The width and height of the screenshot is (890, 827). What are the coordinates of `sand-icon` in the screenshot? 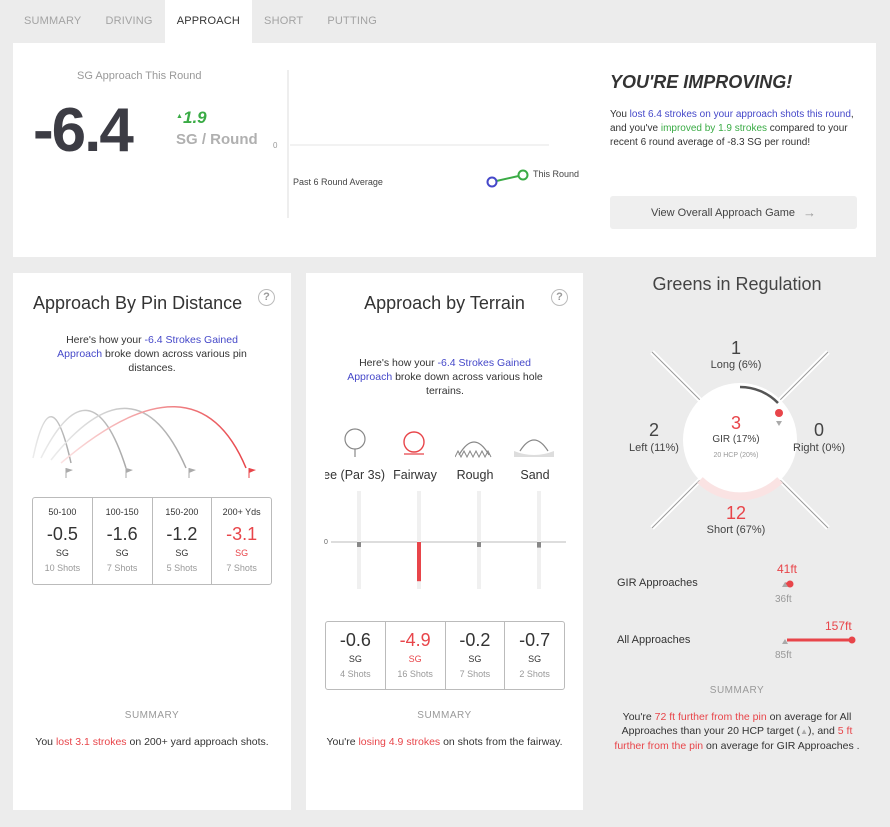 It's located at (534, 448).